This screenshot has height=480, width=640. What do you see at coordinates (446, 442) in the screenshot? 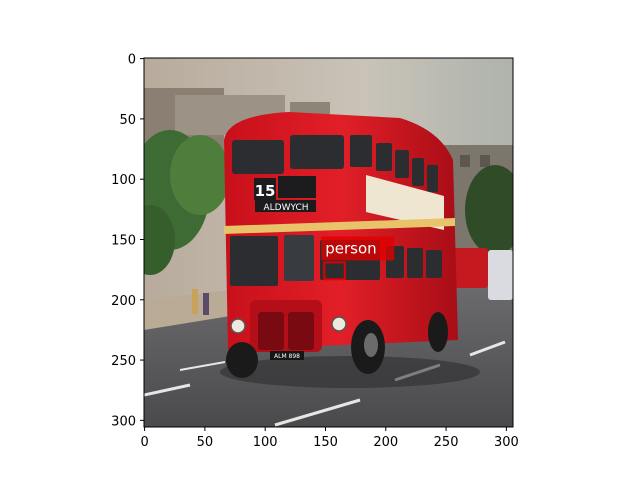
I see `x-tick-label: 250` at bounding box center [446, 442].